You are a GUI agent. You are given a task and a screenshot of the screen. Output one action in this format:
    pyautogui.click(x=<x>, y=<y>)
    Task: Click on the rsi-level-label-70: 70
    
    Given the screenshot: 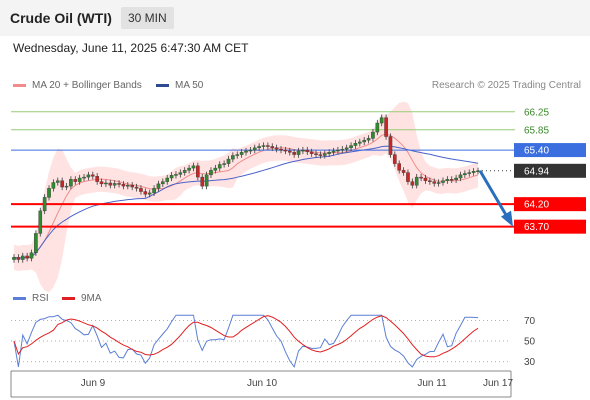 What is the action you would take?
    pyautogui.click(x=530, y=321)
    